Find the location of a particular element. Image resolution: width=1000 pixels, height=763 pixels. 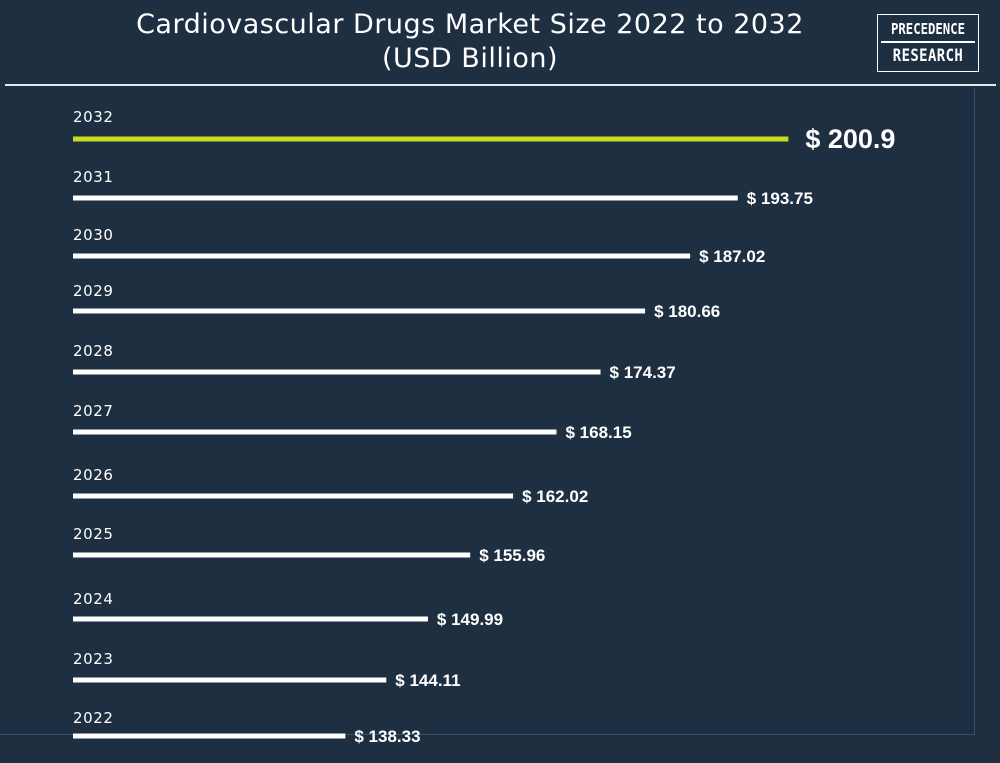

title-divider is located at coordinates (500, 85).